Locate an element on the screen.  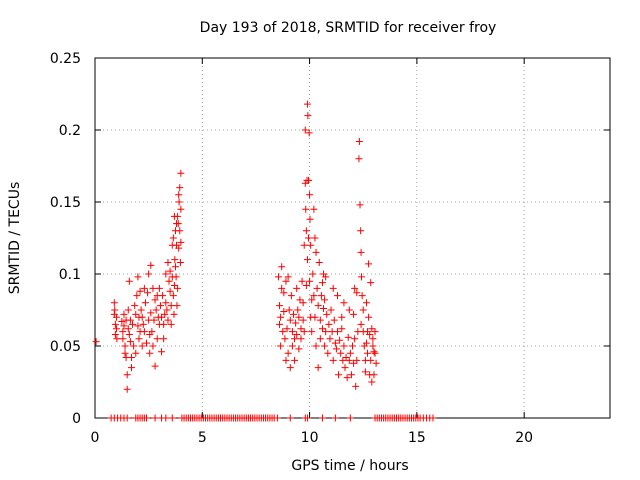
x-tick-label: 20 is located at coordinates (524, 438).